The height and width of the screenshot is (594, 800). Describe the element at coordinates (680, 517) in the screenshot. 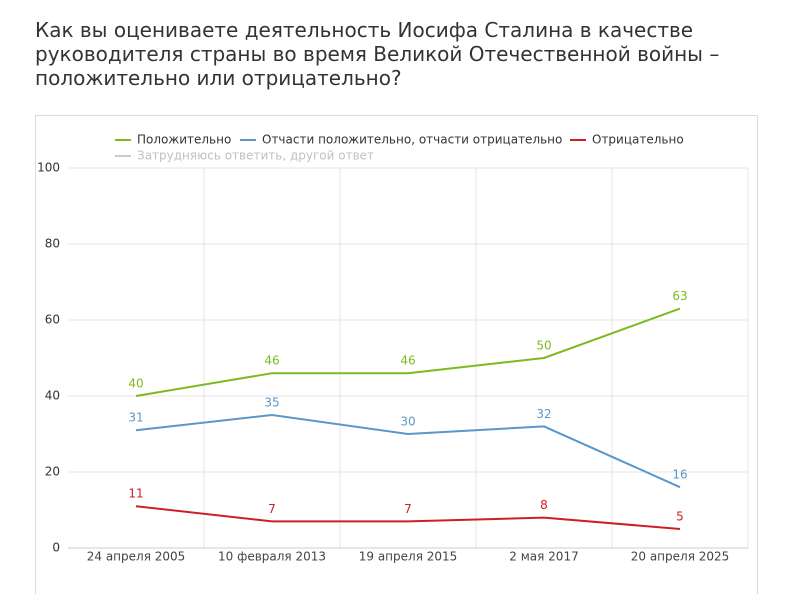

I see `data-label: 5` at that location.